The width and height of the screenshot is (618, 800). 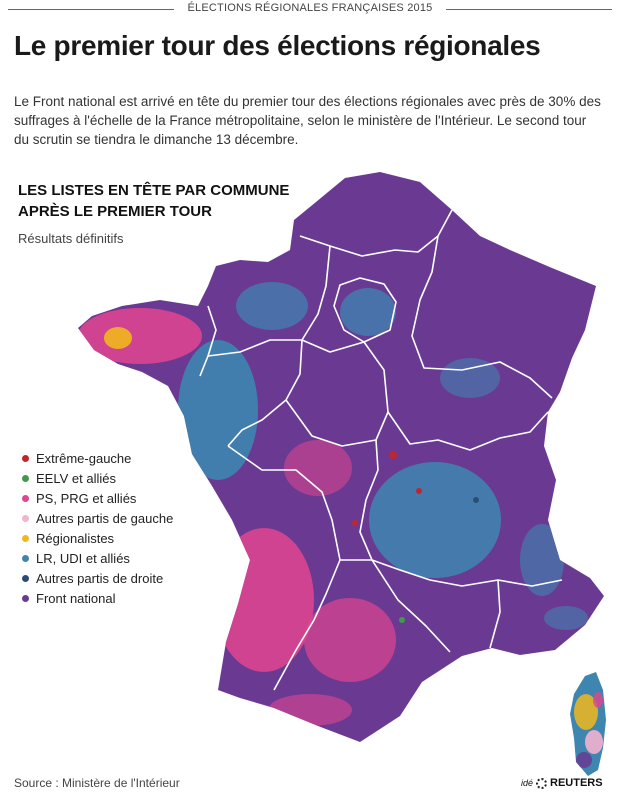 I want to click on corsica-other-left, so click(x=594, y=742).